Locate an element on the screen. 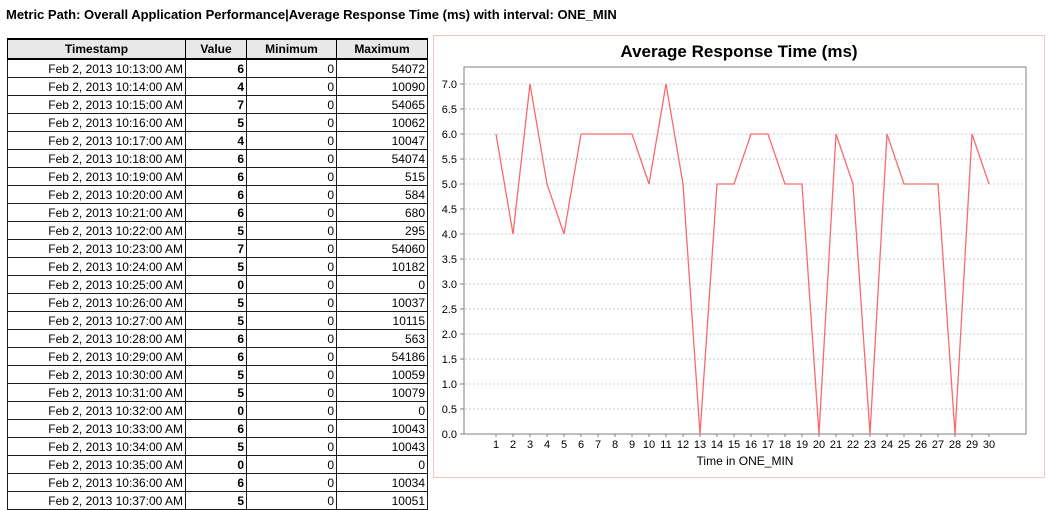  table-row: Feb 2, 2013 10:24:00 AM 5 0 10182 is located at coordinates (217, 266).